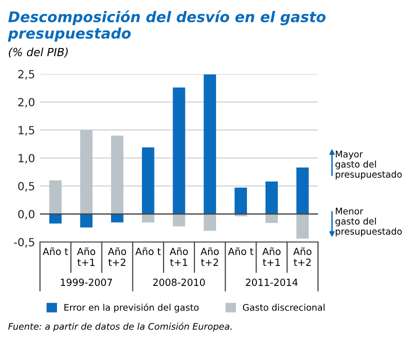 The image size is (414, 338). What do you see at coordinates (369, 222) in the screenshot?
I see `text: Menor gasto del presupuestado` at bounding box center [369, 222].